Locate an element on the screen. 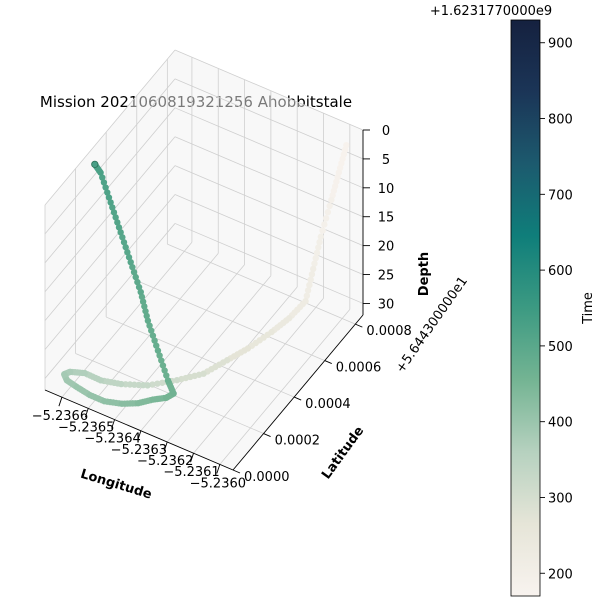 The image size is (600, 600). y-tick-label: 0.0002 is located at coordinates (298, 441).